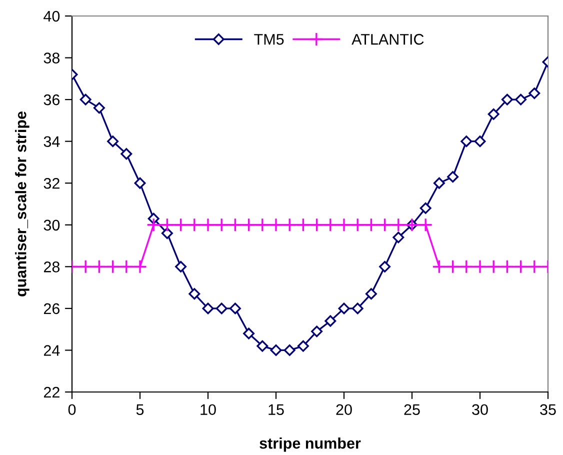 The height and width of the screenshot is (455, 563). Describe the element at coordinates (412, 410) in the screenshot. I see `x-tick-label: 25` at that location.